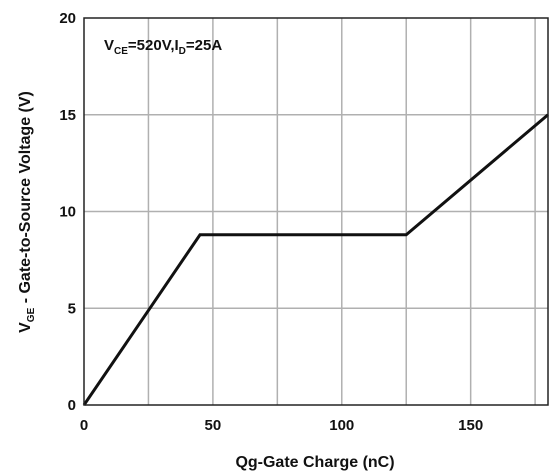 Image resolution: width=549 pixels, height=473 pixels. I want to click on y-tick-label: 0, so click(72, 405).